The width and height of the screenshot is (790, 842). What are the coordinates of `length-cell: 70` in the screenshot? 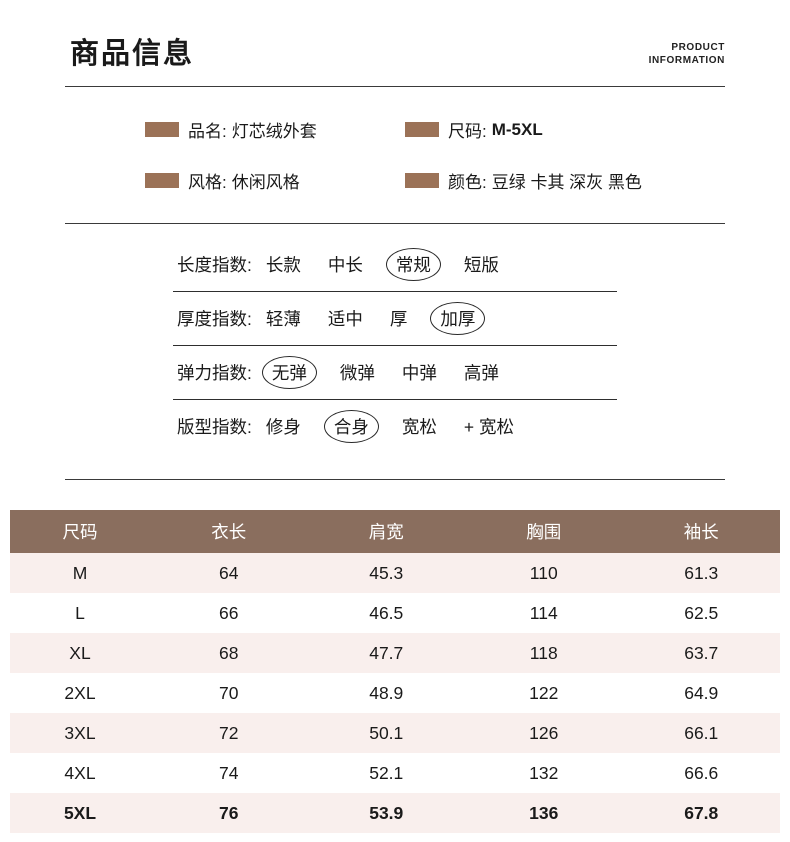 It's located at (229, 692).